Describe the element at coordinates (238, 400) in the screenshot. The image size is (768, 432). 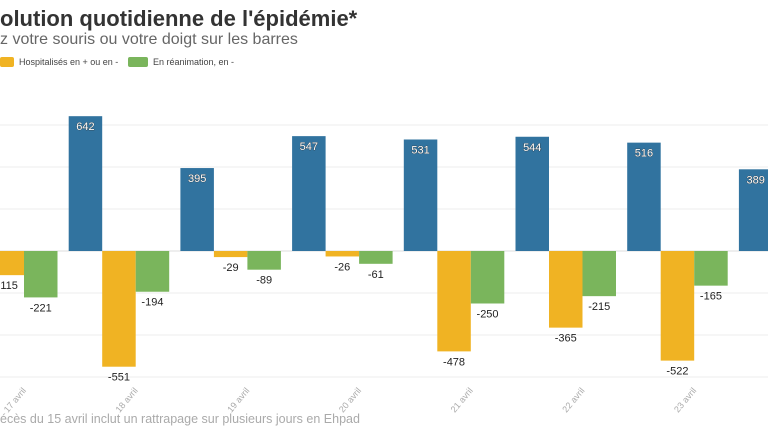
I see `x-tick-label: 19 avril` at that location.